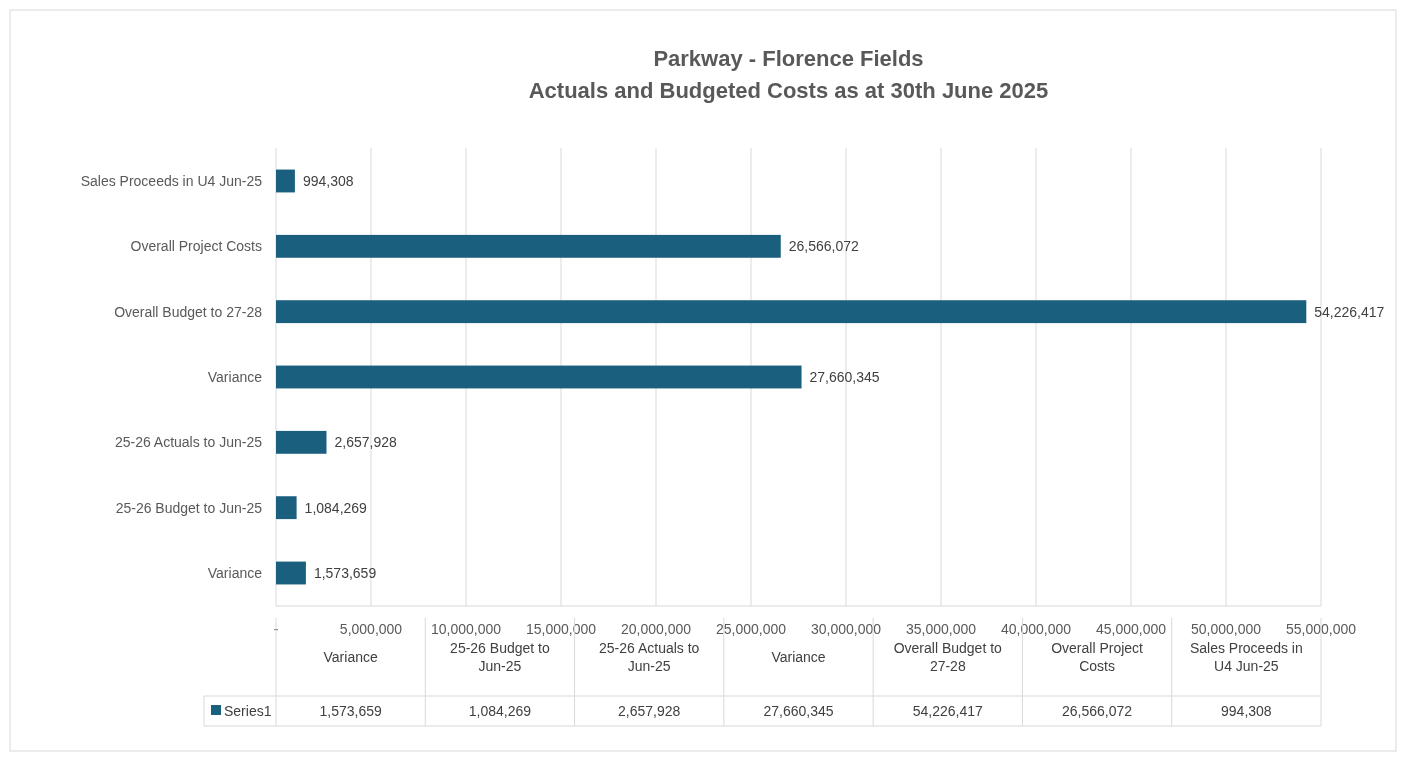  What do you see at coordinates (1097, 657) in the screenshot?
I see `category-label: Overall Project Costs` at bounding box center [1097, 657].